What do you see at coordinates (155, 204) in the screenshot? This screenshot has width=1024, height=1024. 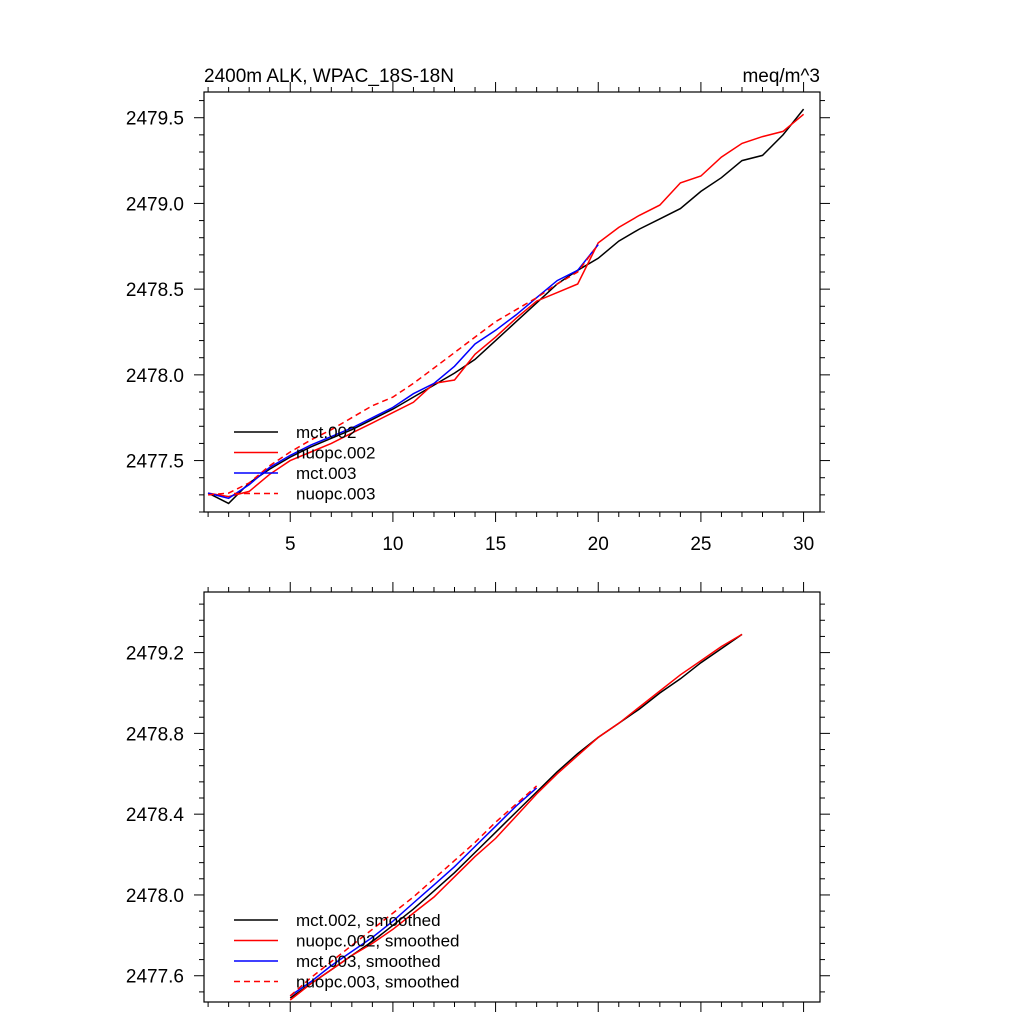 I see `y-tick-label: 2479.0` at bounding box center [155, 204].